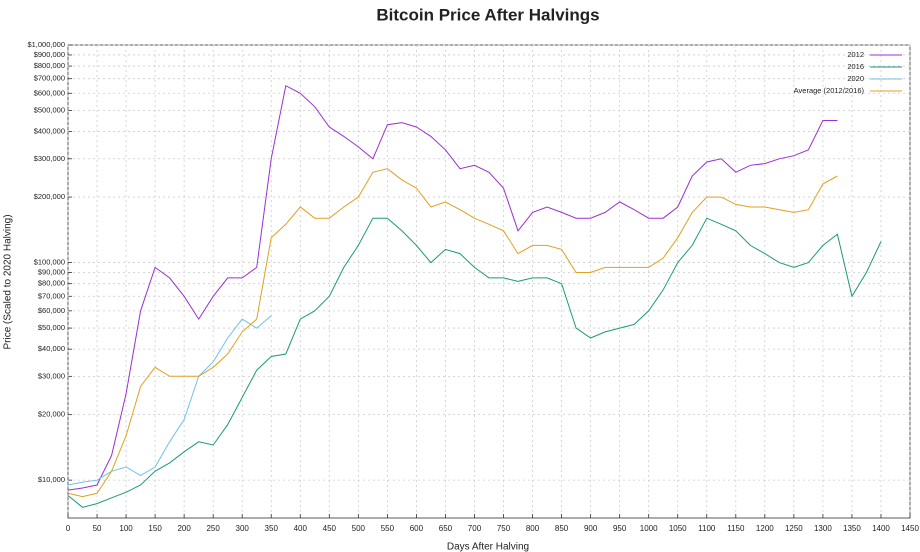 The image size is (920, 552). Describe the element at coordinates (243, 528) in the screenshot. I see `x-tick-label: 300` at that location.